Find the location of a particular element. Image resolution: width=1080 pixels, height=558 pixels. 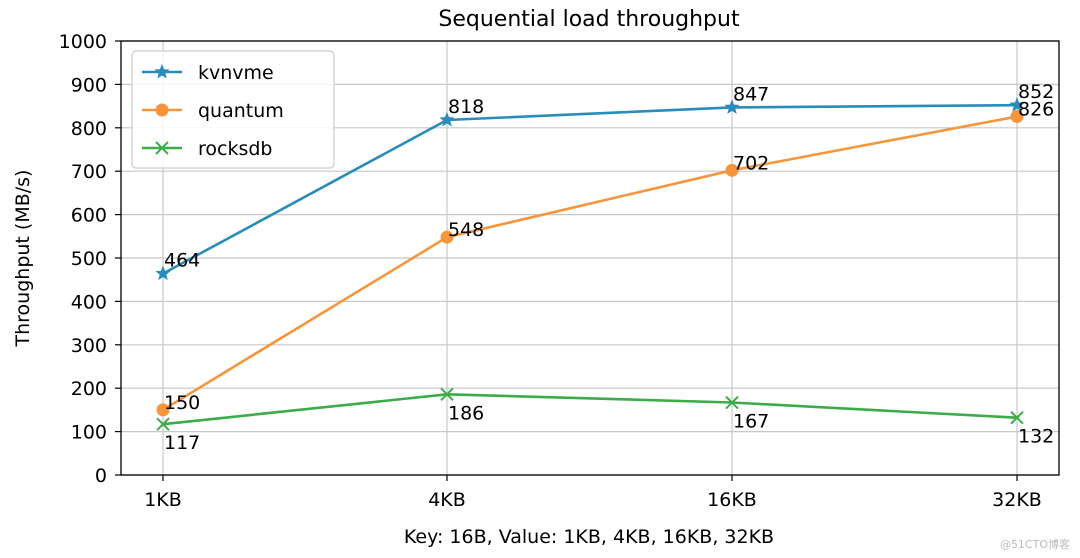

x-tick-label: 1KB is located at coordinates (163, 500).